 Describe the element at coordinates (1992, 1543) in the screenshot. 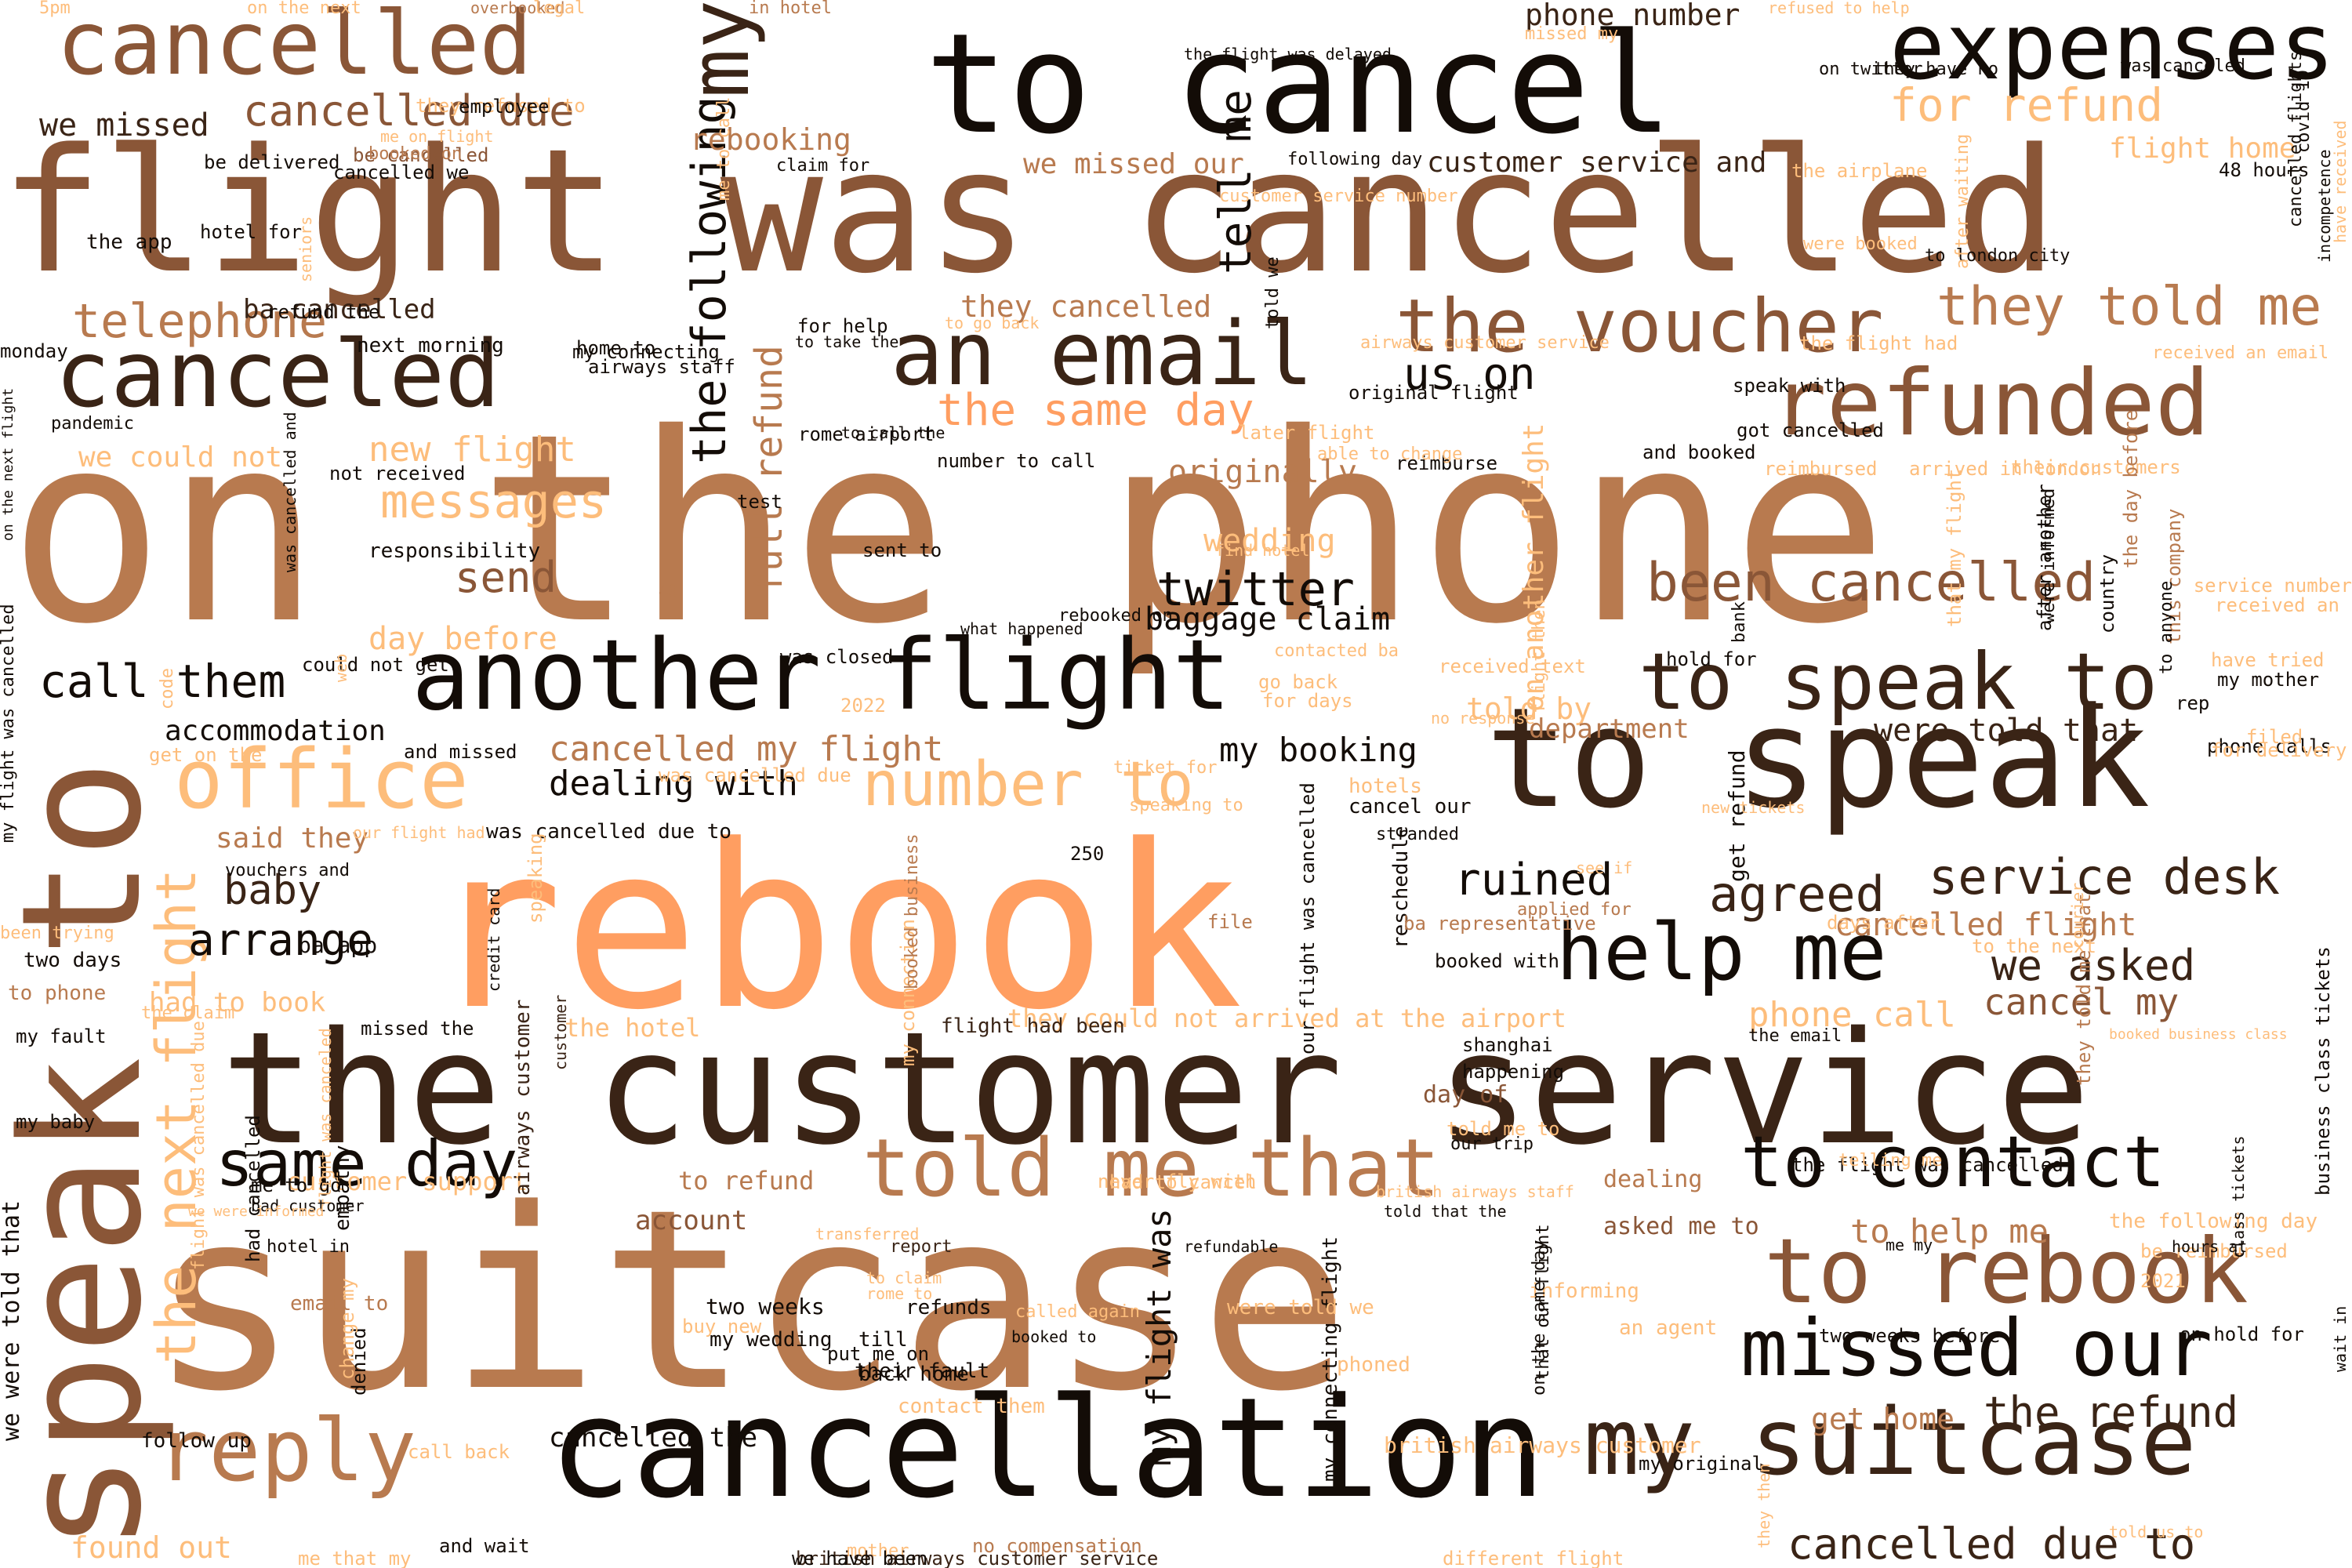

I see `word: cancelled due to` at that location.